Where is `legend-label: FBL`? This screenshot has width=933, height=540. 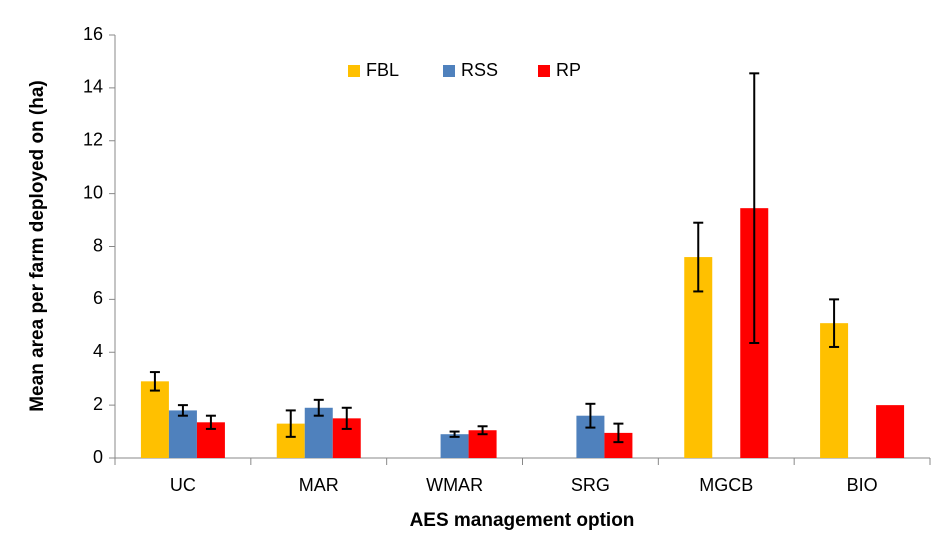 legend-label: FBL is located at coordinates (382, 70).